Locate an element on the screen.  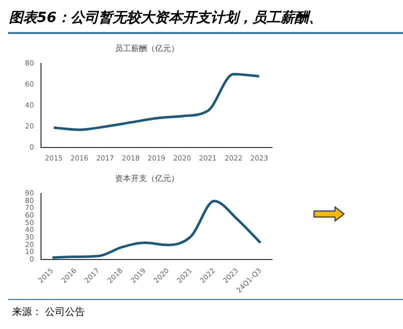
source-note: 来源： 公司公告 is located at coordinates (49, 312).